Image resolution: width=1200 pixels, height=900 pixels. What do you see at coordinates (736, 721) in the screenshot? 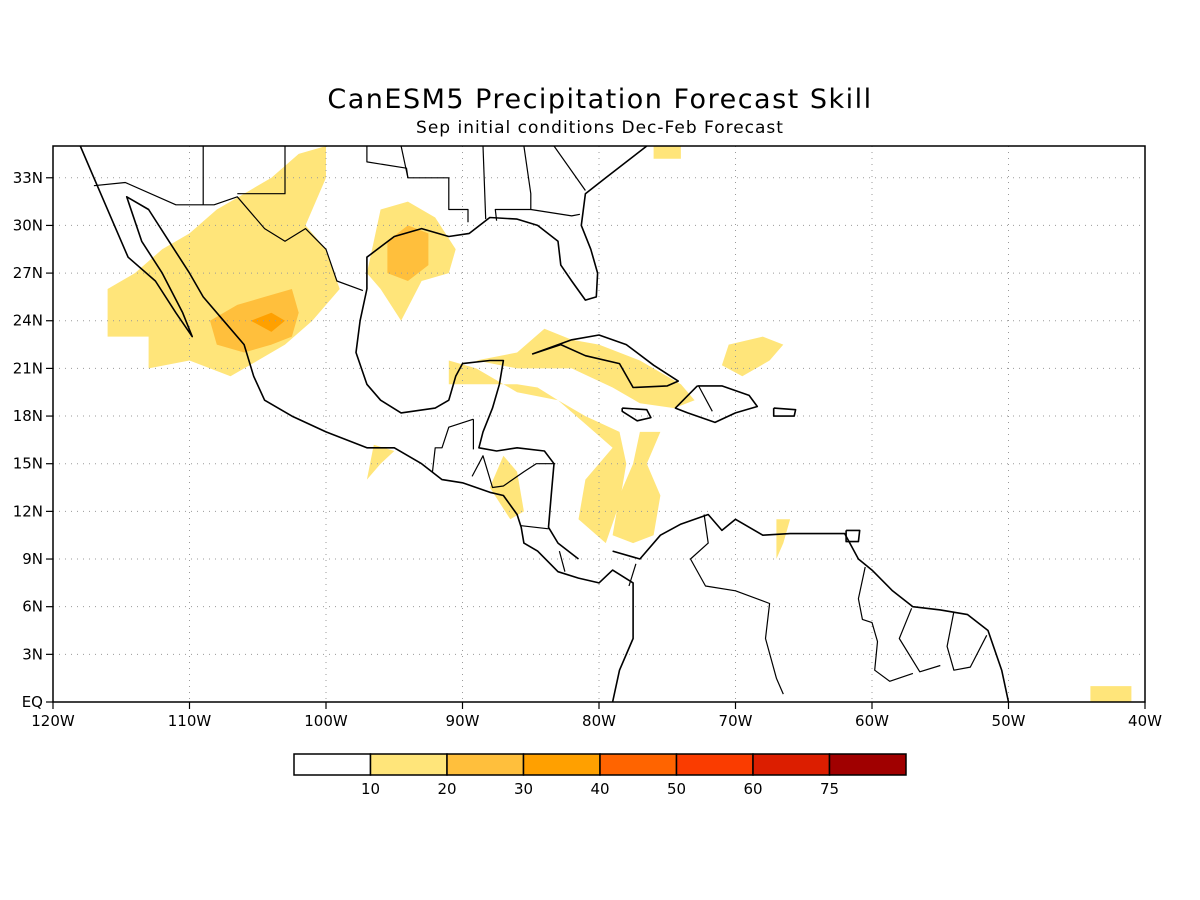
I see `x-tick-label: 70W` at bounding box center [736, 721].